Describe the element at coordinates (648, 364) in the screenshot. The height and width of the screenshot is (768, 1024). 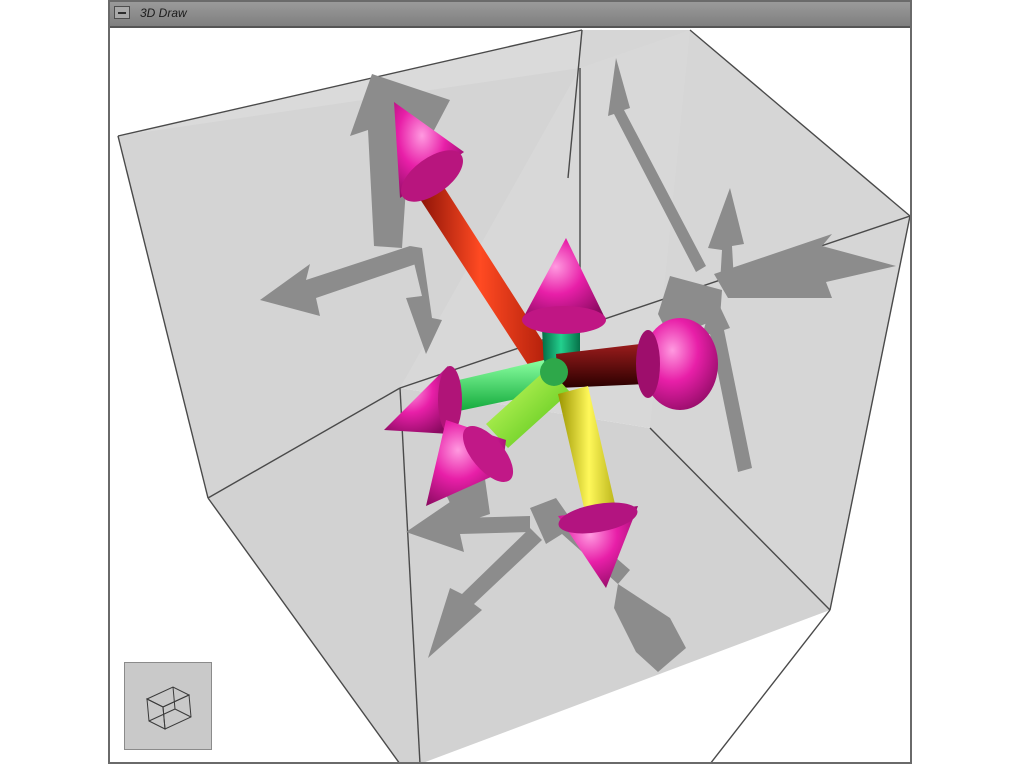
I see `maroon-arrow-cone-base` at that location.